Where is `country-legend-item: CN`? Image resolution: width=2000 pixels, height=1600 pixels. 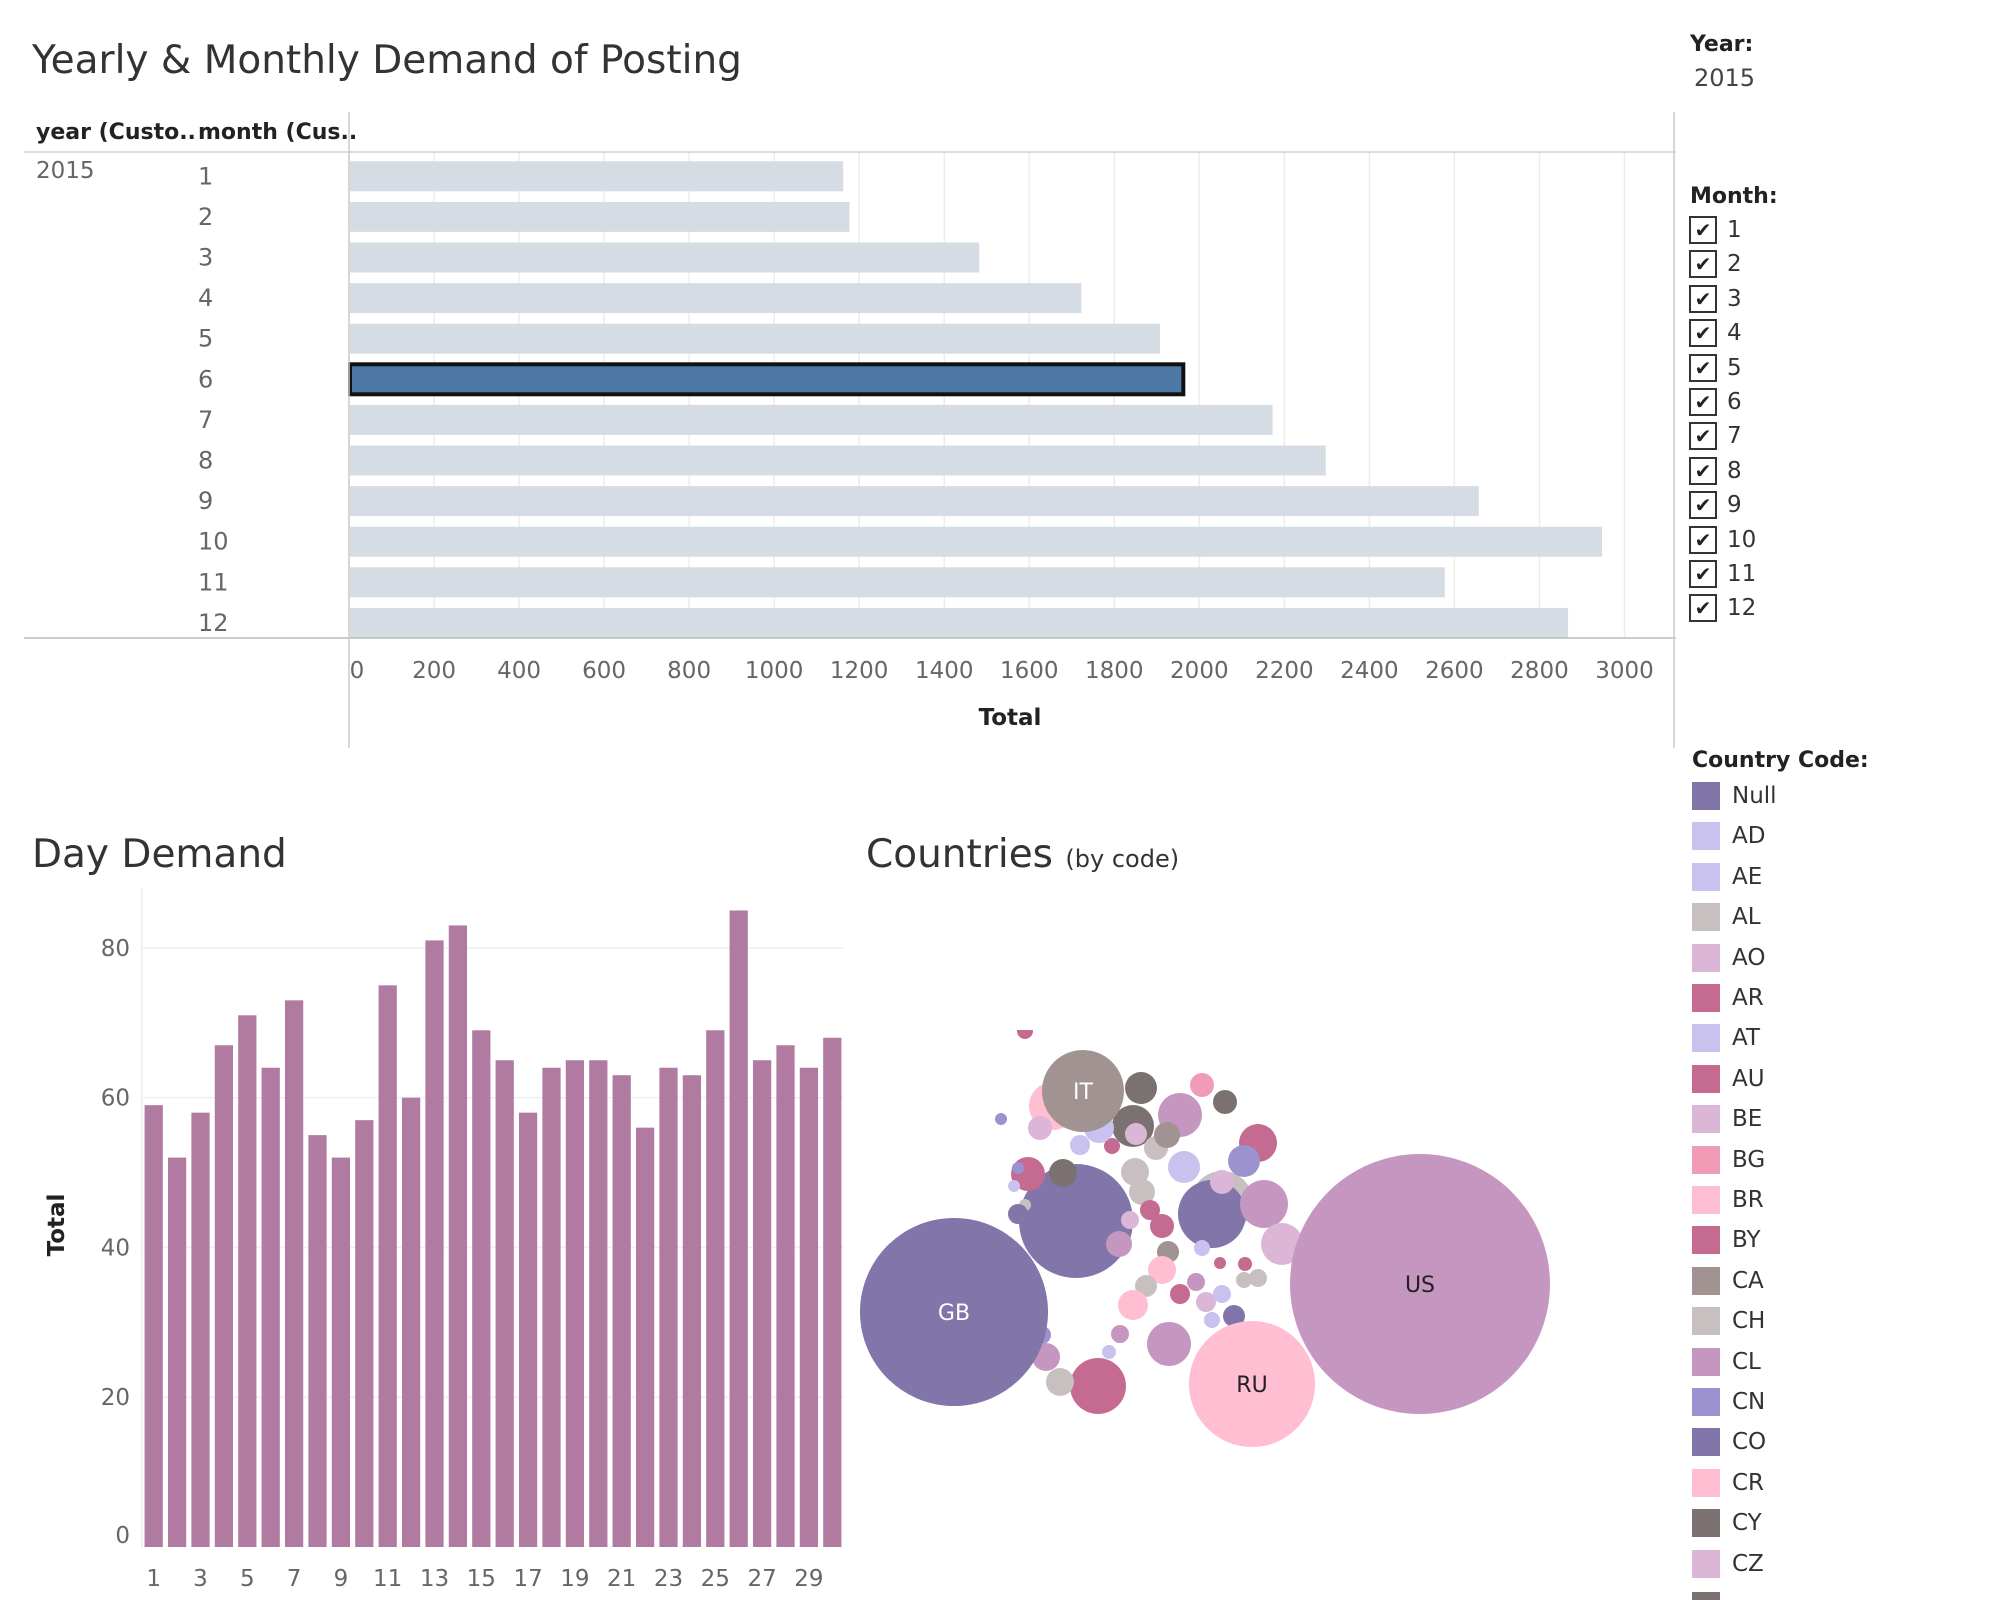 country-legend-item: CN is located at coordinates (1728, 1402).